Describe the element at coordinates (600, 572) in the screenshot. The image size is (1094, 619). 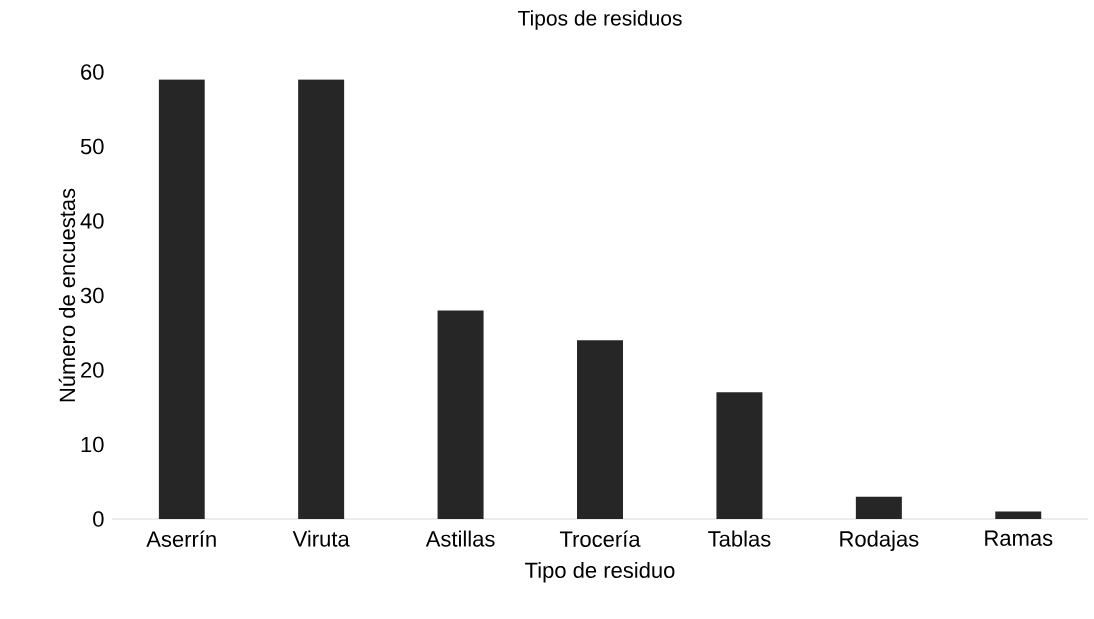
I see `x-axis-title: Tipo de residuo` at that location.